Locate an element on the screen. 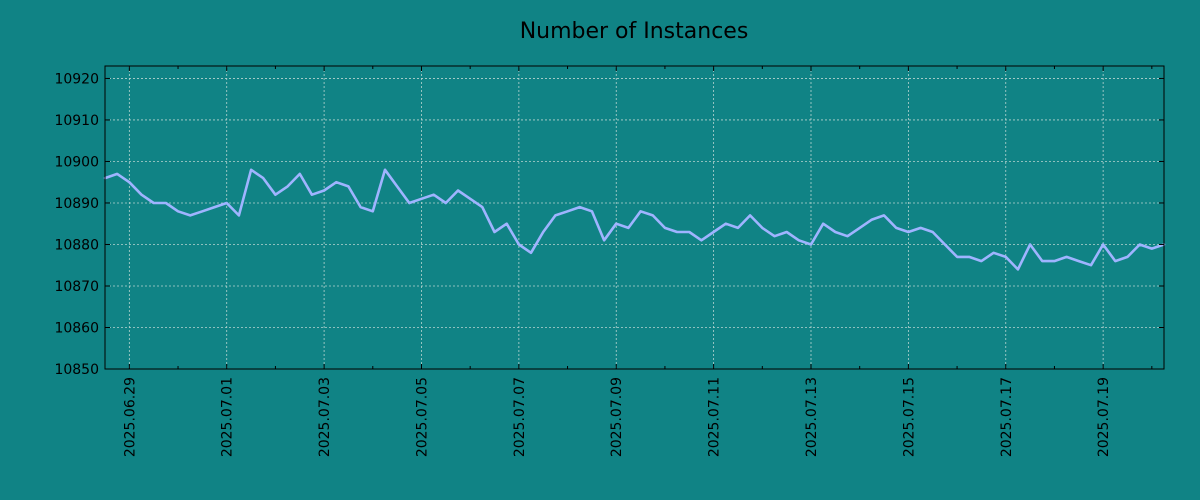 The image size is (1200, 500). y-tick-label: 10860 is located at coordinates (76, 328).